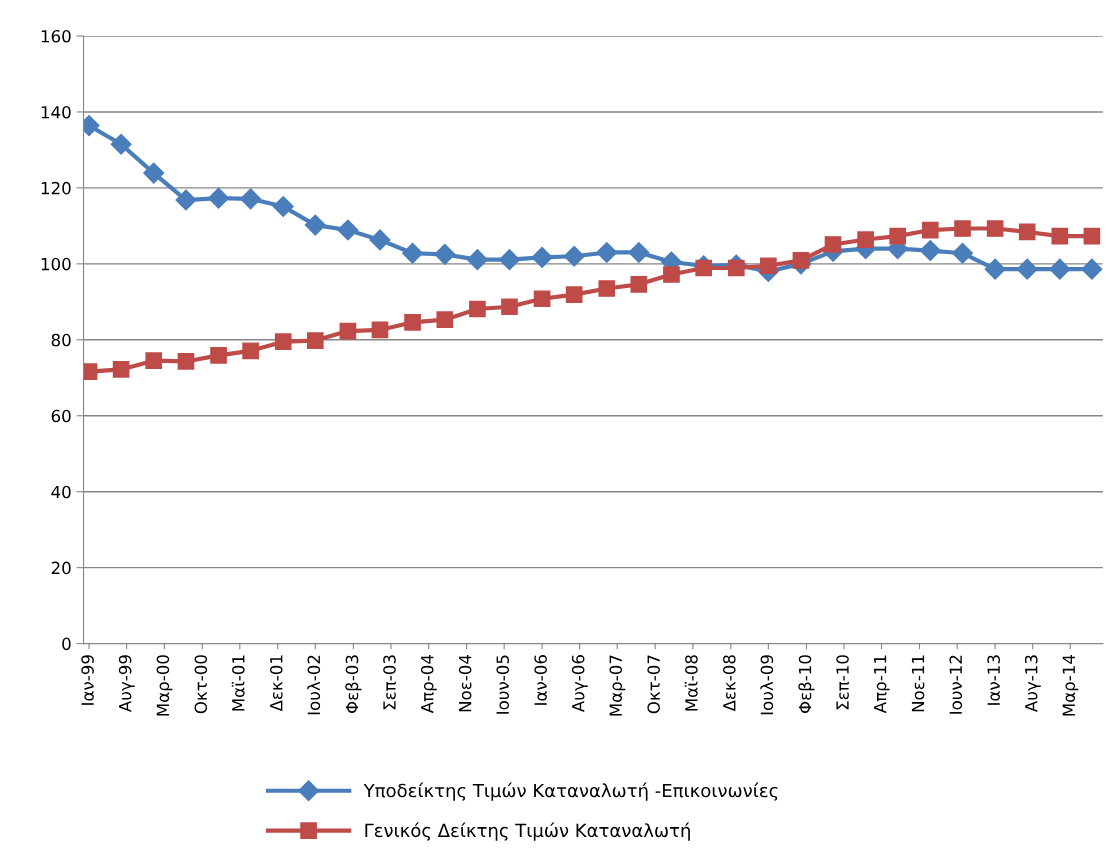 This screenshot has height=857, width=1114. Describe the element at coordinates (61, 492) in the screenshot. I see `y-tick-label: 40` at that location.